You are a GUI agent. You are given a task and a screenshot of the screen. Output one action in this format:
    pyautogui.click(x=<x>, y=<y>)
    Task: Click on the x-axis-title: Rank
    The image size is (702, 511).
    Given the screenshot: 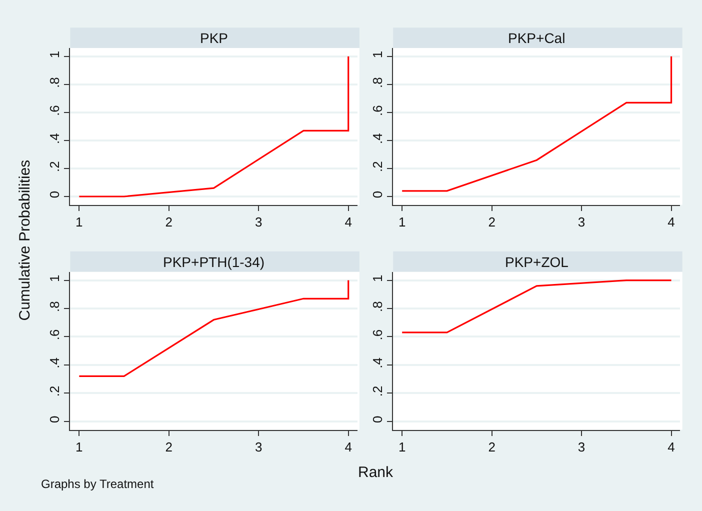 What is the action you would take?
    pyautogui.click(x=376, y=472)
    